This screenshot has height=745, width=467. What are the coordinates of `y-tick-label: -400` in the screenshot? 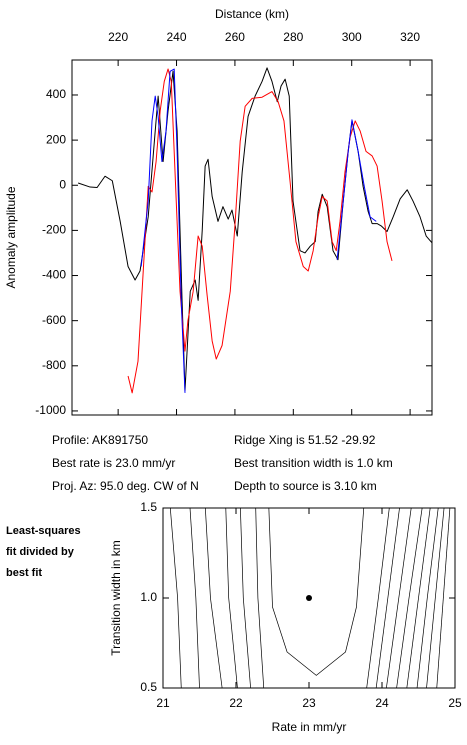 It's located at (54, 275).